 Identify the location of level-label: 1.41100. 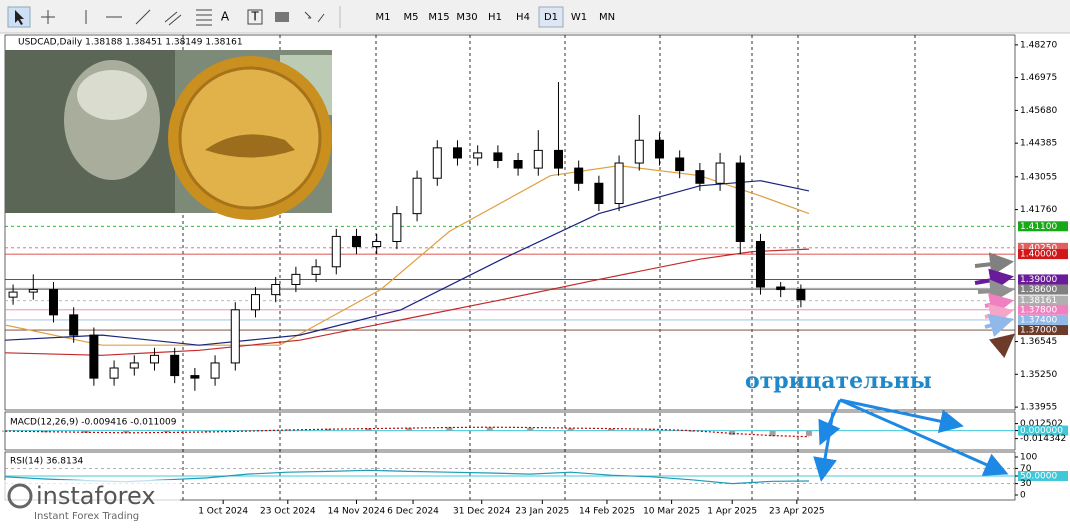
(1038, 227).